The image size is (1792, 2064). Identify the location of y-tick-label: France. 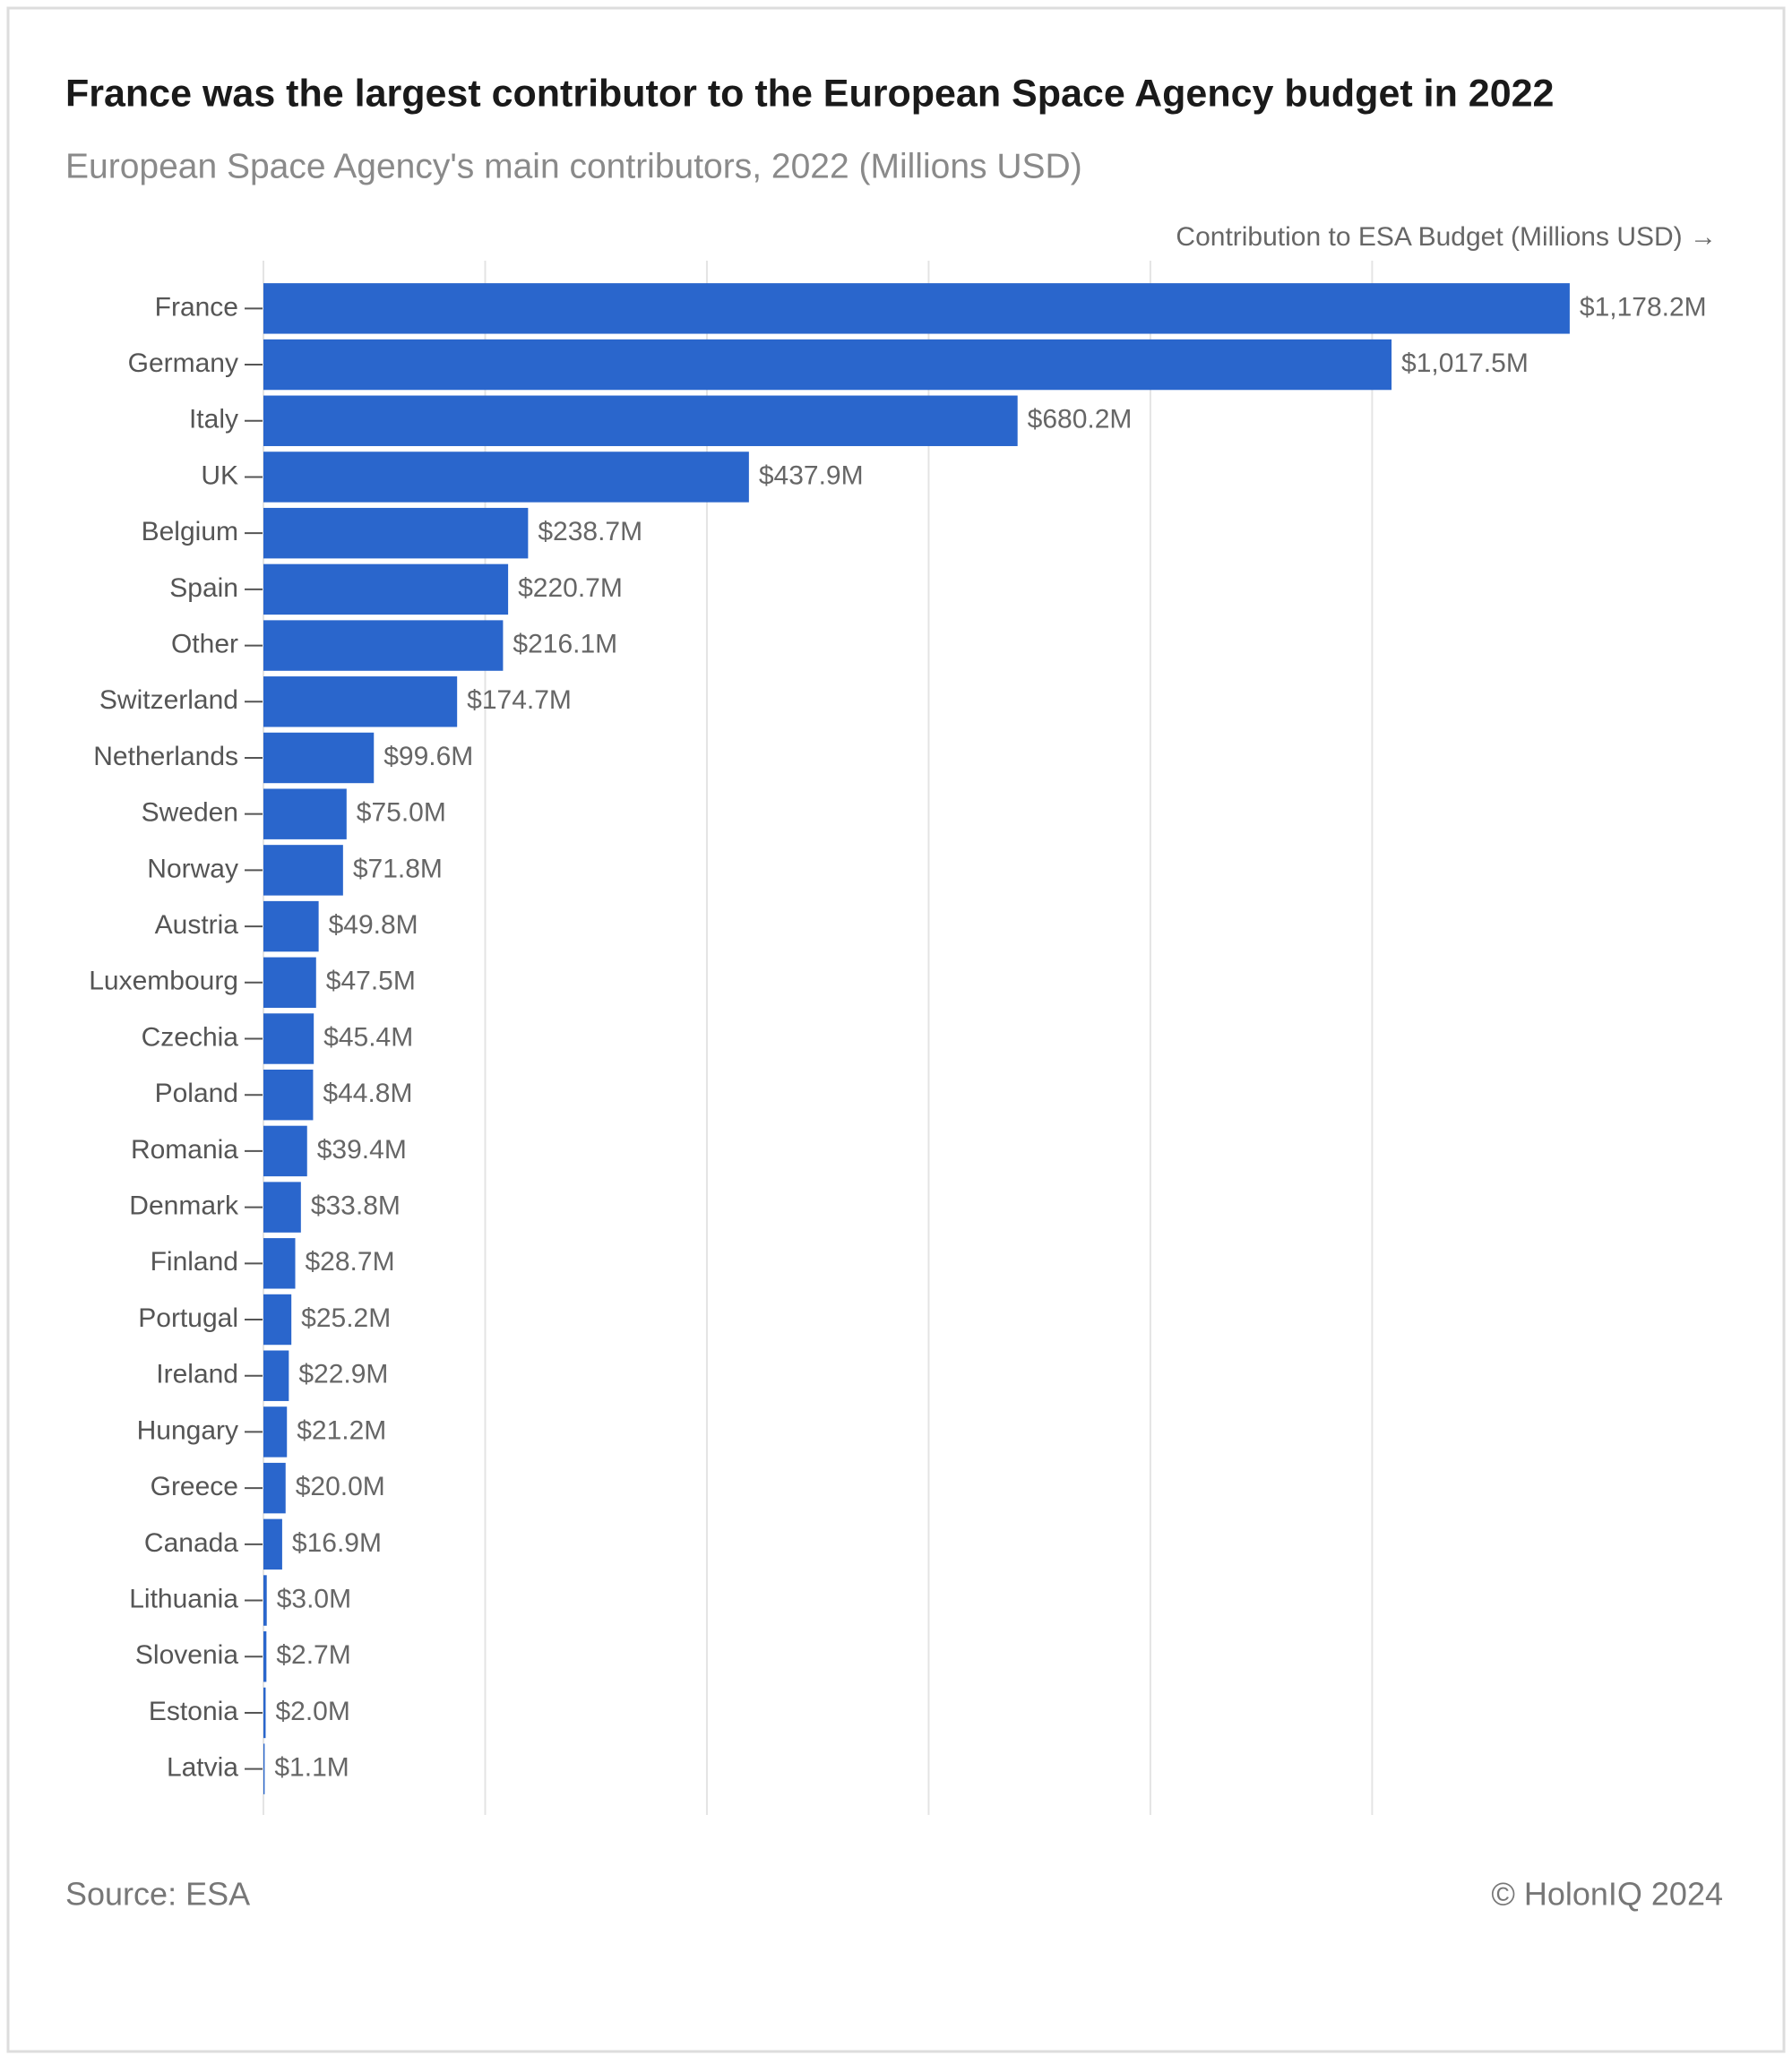
(196, 307).